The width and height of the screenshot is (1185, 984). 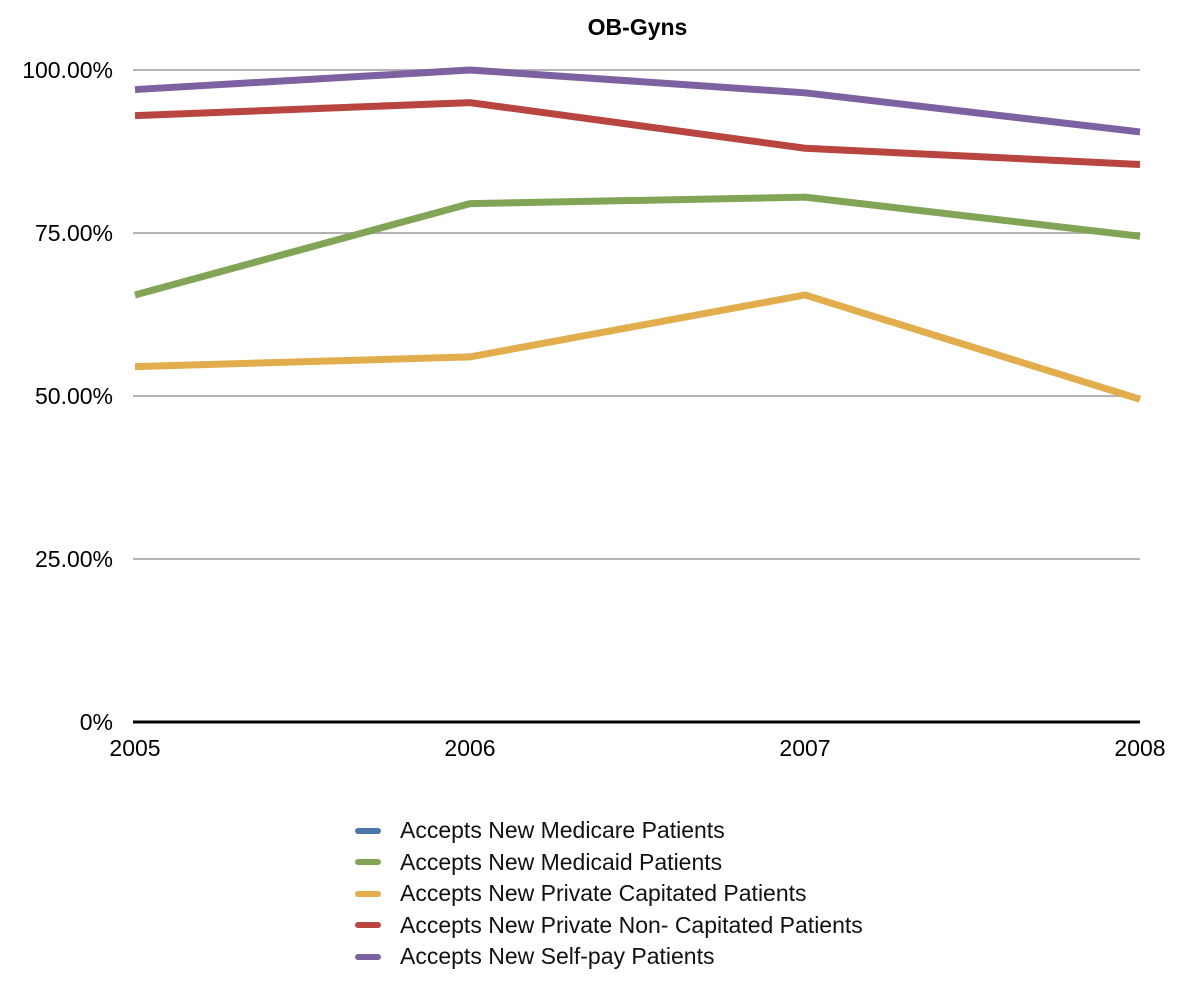 I want to click on legend-item: Accepts New Medicare Patients, so click(x=609, y=831).